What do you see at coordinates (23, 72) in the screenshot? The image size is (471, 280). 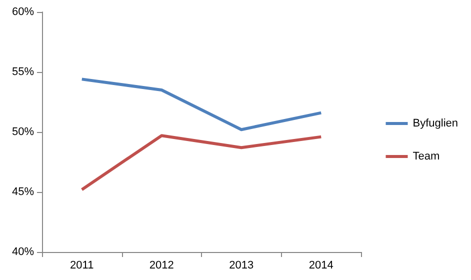 I see `y-tick-label: 55%` at bounding box center [23, 72].